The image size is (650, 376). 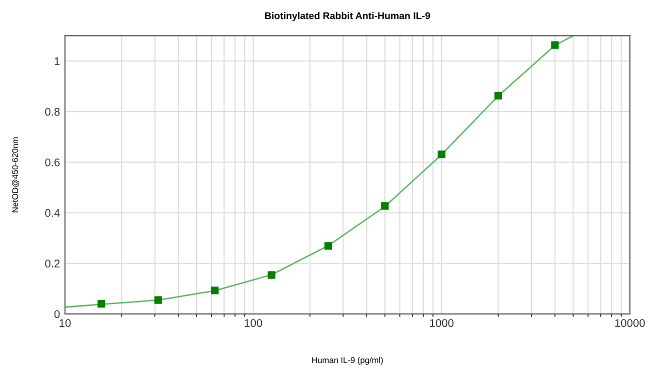 I want to click on x-tick-label: 100, so click(x=253, y=323).